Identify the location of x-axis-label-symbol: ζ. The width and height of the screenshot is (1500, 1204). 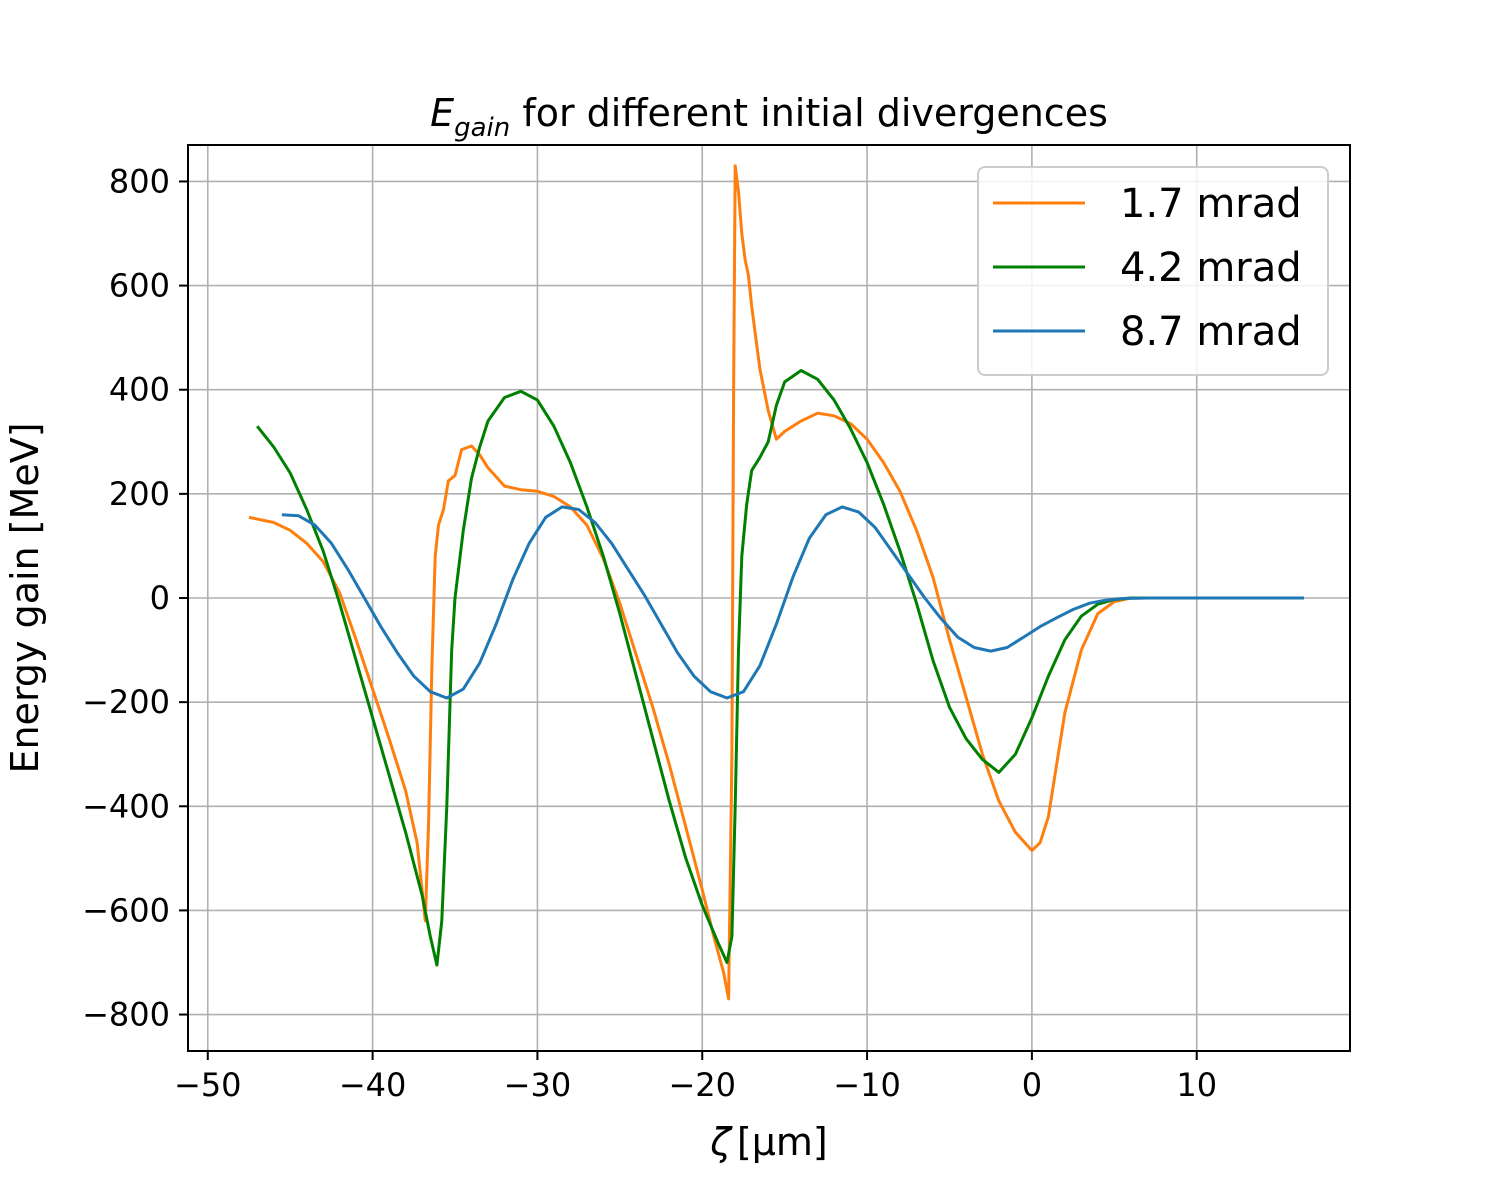
(721, 1142).